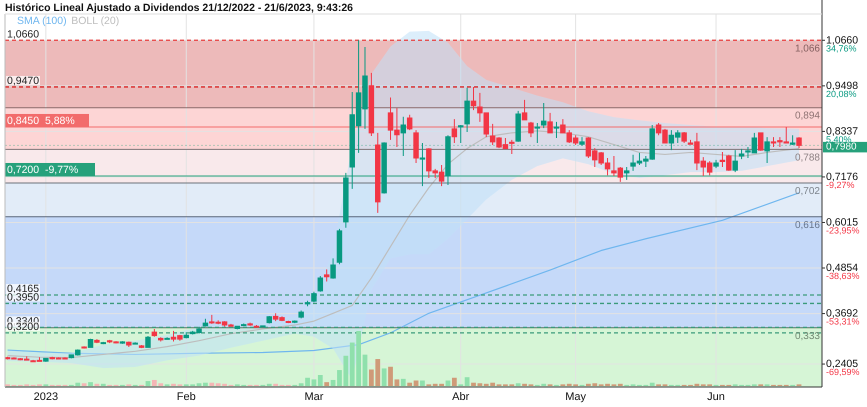 This screenshot has width=867, height=407. What do you see at coordinates (95, 21) in the screenshot?
I see `text: BOLL (20)` at bounding box center [95, 21].